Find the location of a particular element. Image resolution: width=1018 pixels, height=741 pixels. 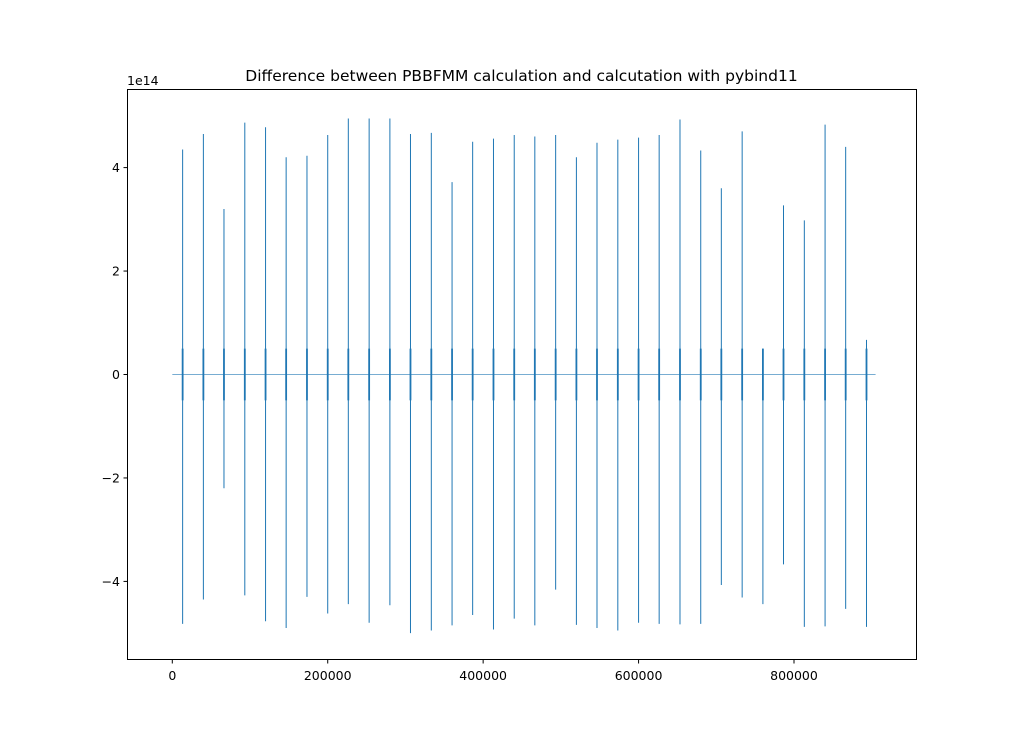

x-tick-label: 400000 is located at coordinates (483, 675).